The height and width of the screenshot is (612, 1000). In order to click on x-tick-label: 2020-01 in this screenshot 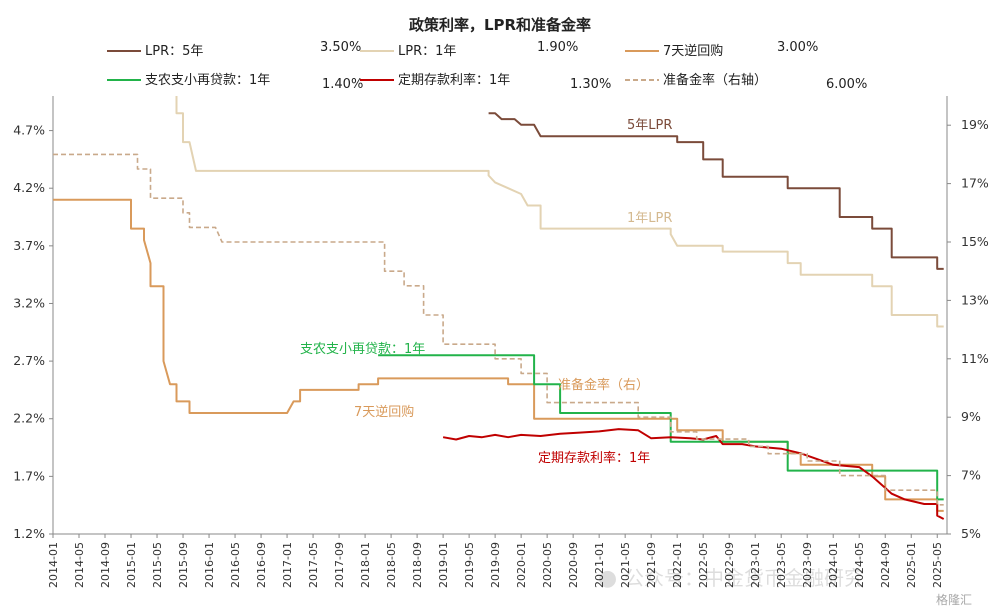, I will do `click(521, 565)`.